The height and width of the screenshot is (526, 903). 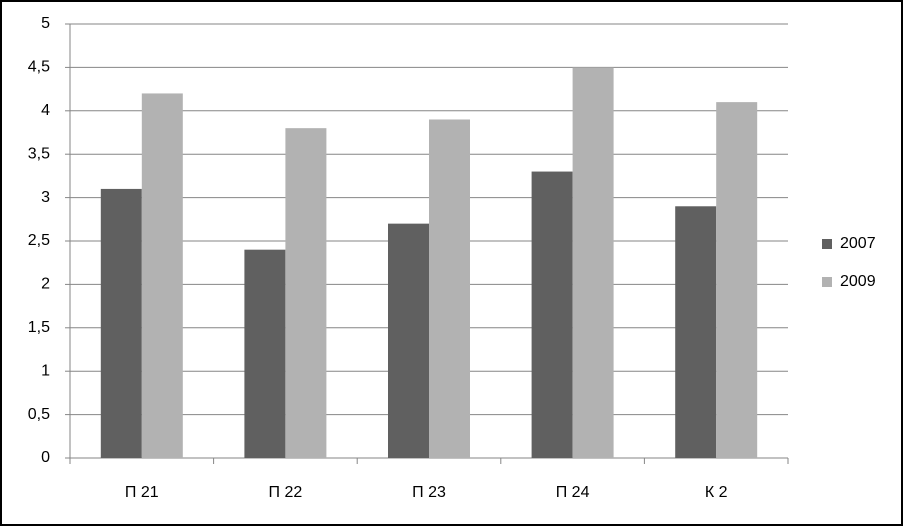 I want to click on legend-label: 2009, so click(x=858, y=281).